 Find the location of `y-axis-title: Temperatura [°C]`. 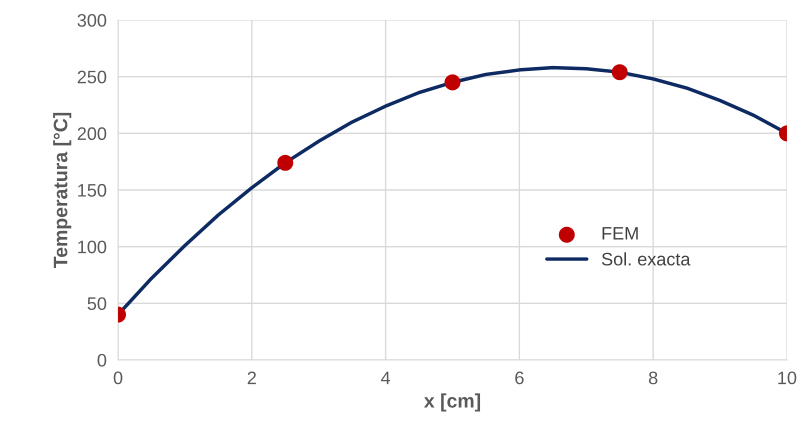

y-axis-title: Temperatura [°C] is located at coordinates (62, 190).